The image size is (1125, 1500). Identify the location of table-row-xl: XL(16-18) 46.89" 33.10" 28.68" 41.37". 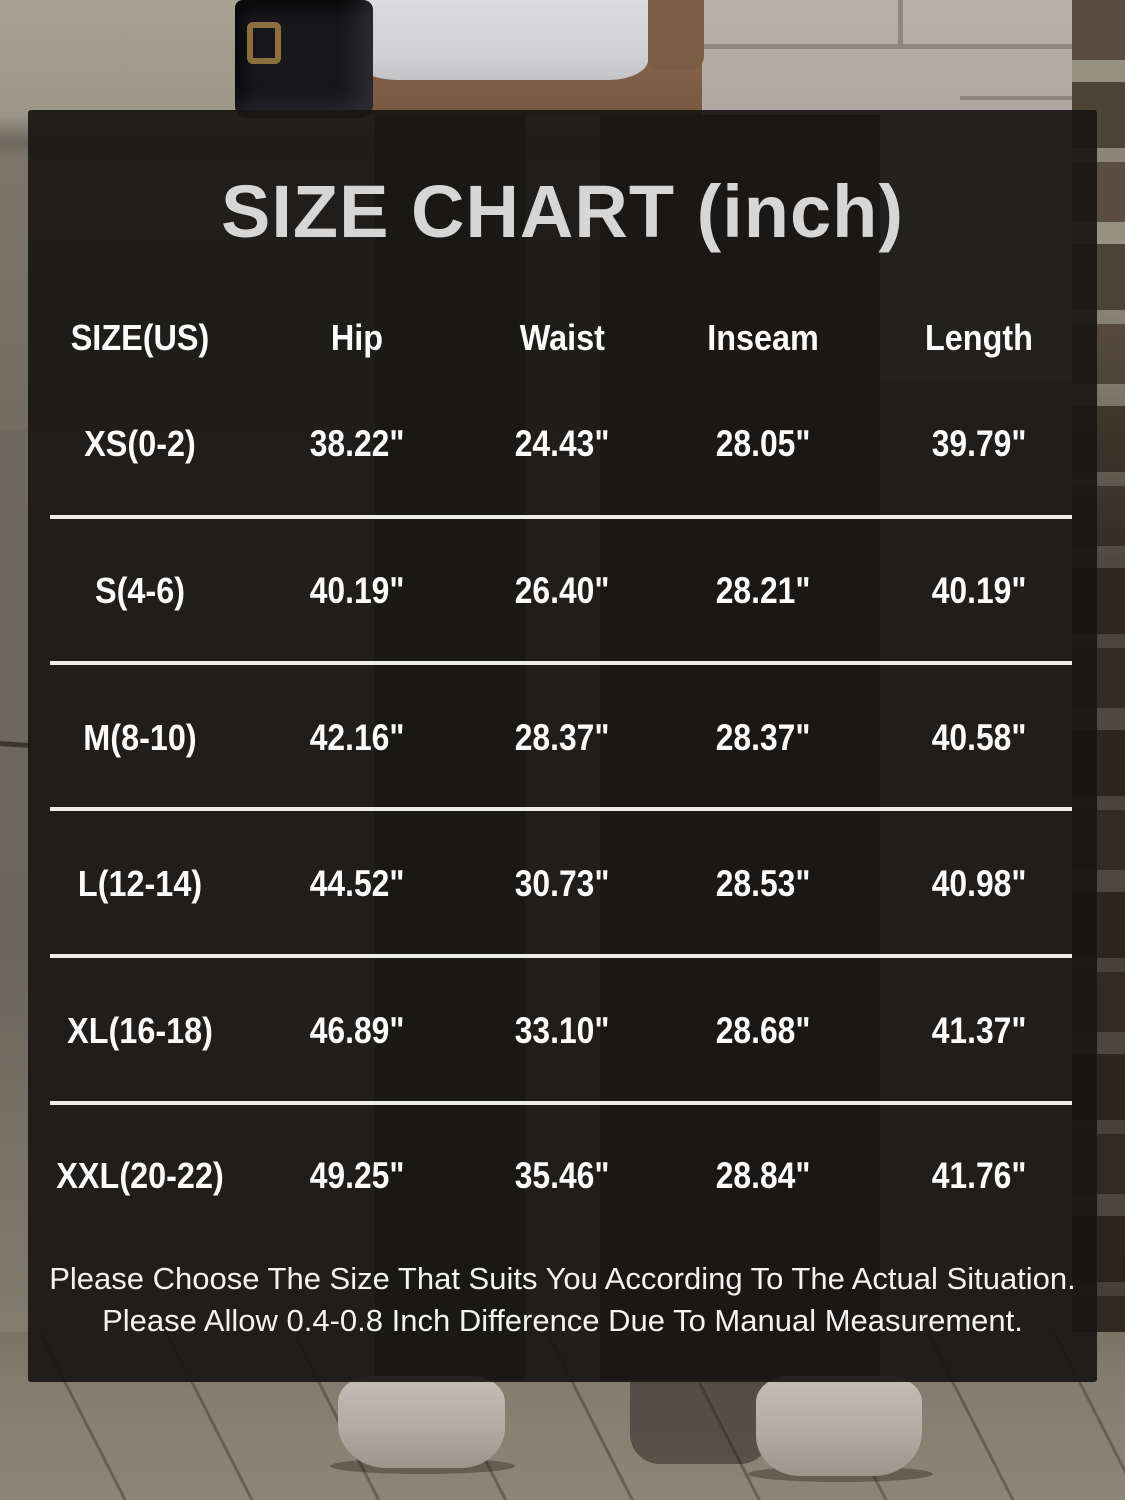
(562, 1031).